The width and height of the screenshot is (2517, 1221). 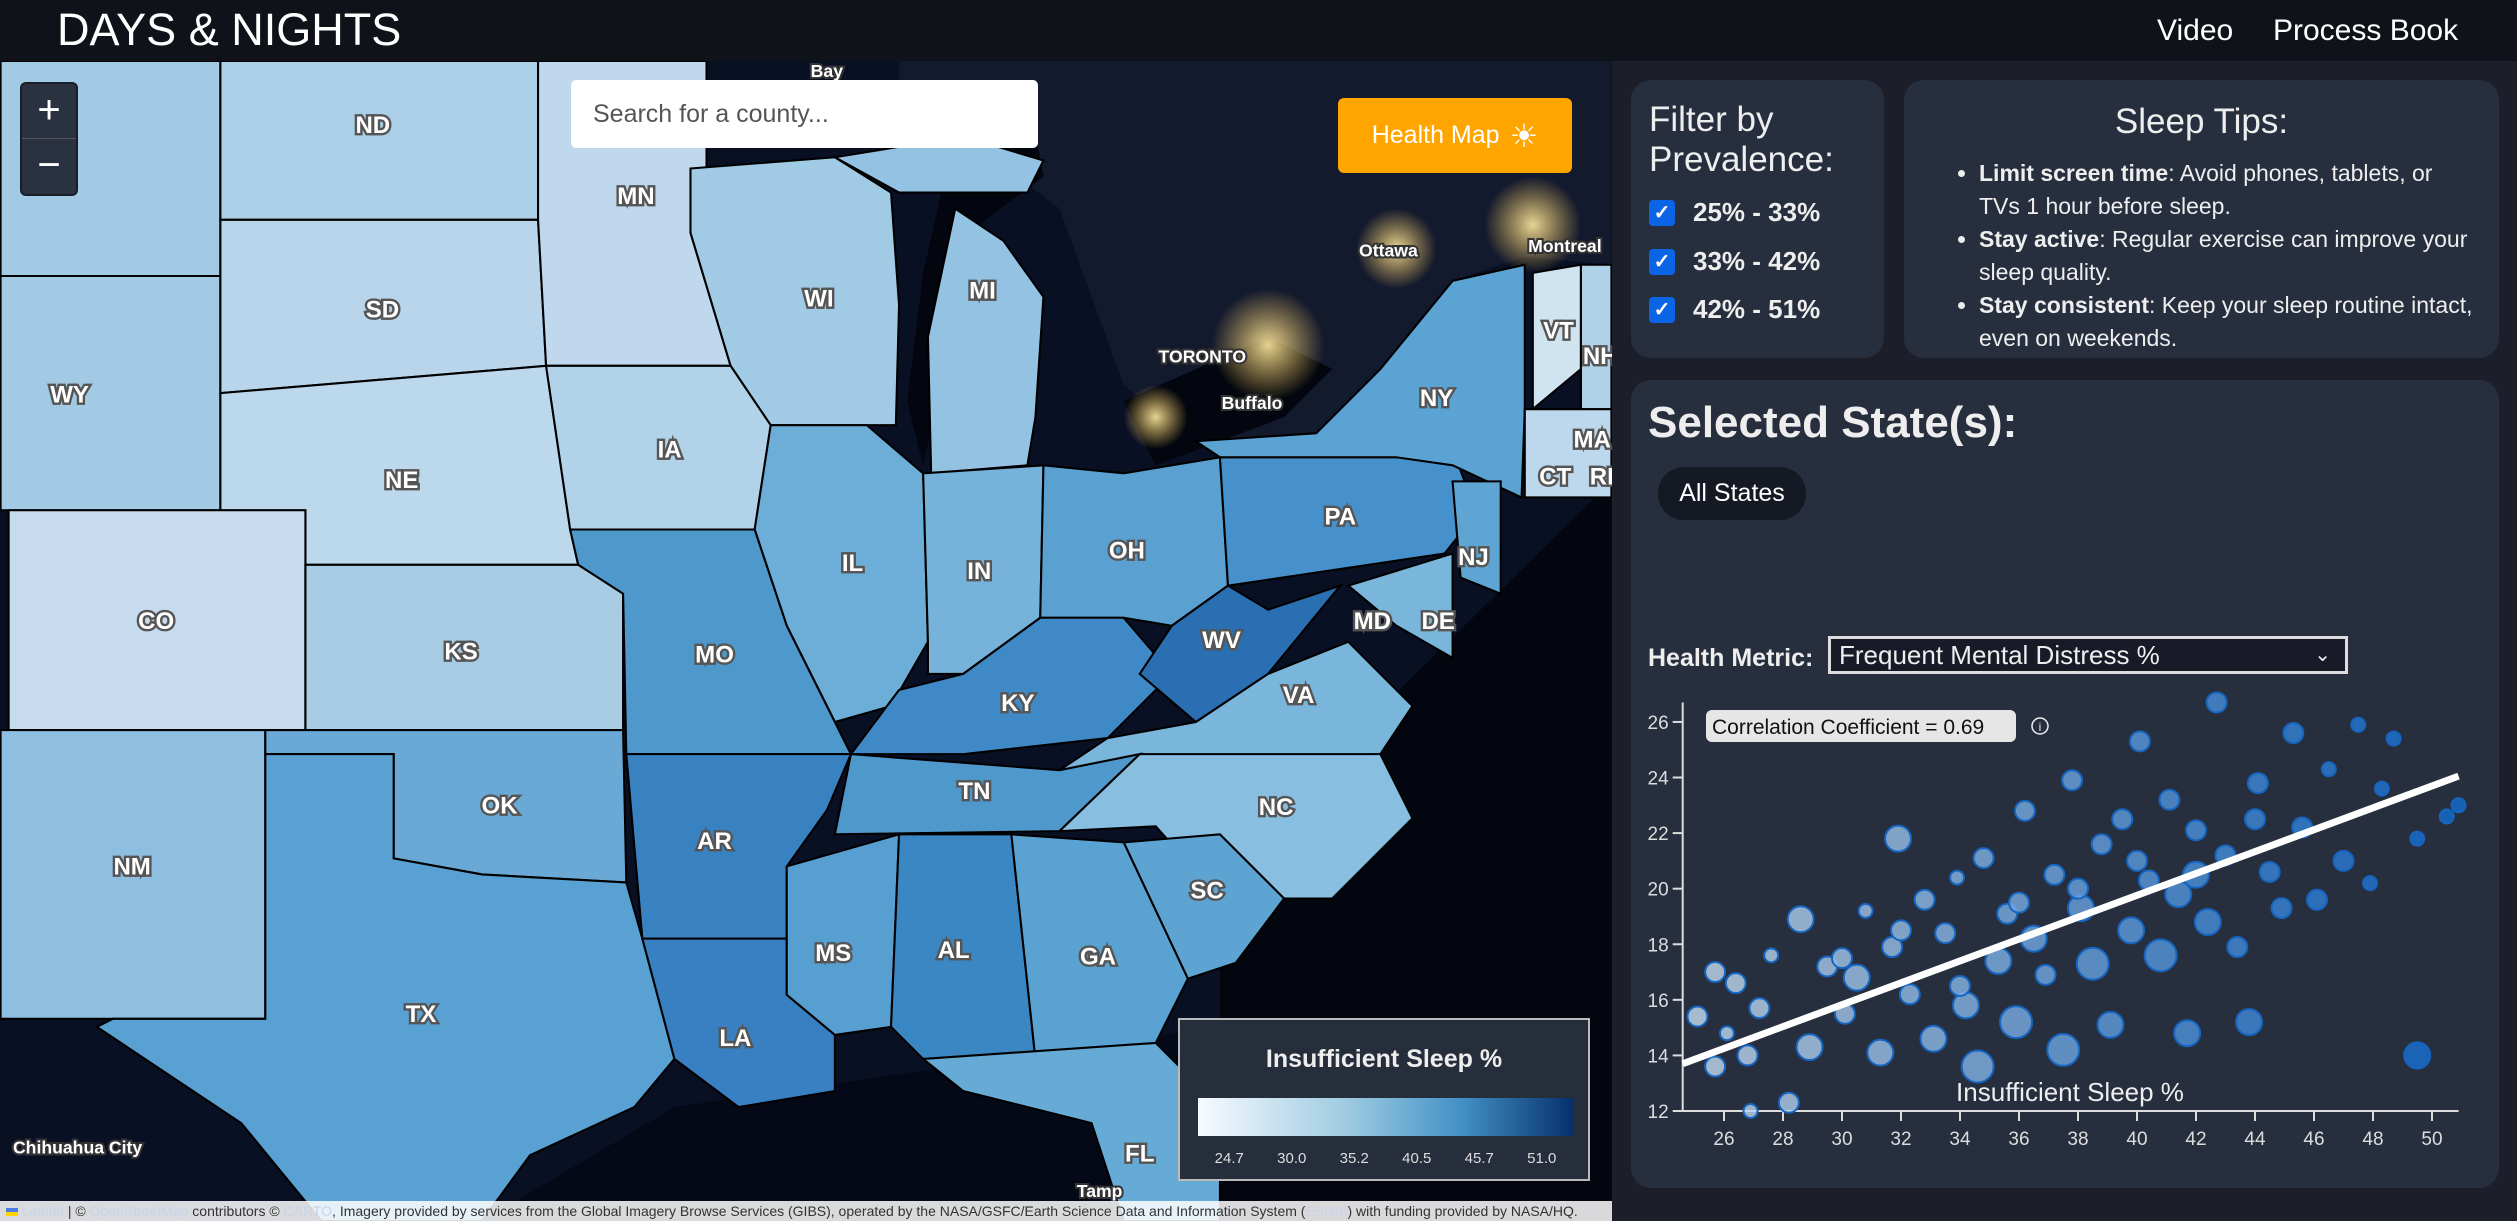 What do you see at coordinates (1221, 640) in the screenshot?
I see `state-label: WV` at bounding box center [1221, 640].